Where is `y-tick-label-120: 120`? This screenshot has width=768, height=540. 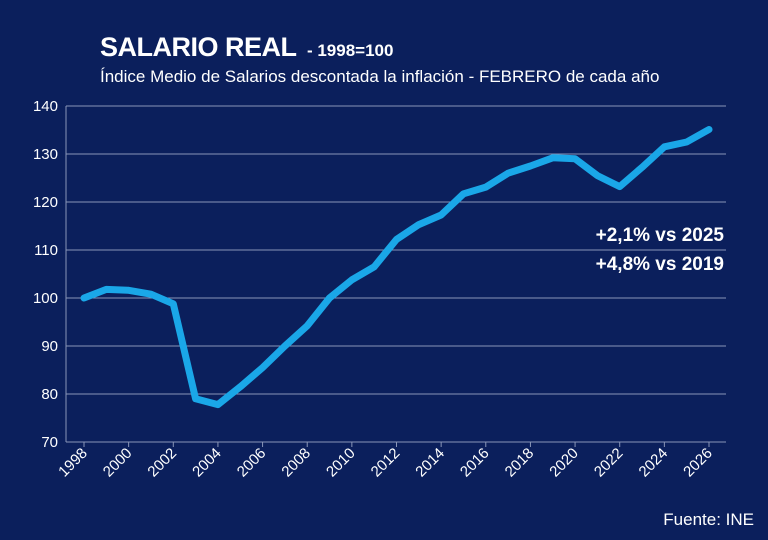
y-tick-label-120: 120 is located at coordinates (45, 202).